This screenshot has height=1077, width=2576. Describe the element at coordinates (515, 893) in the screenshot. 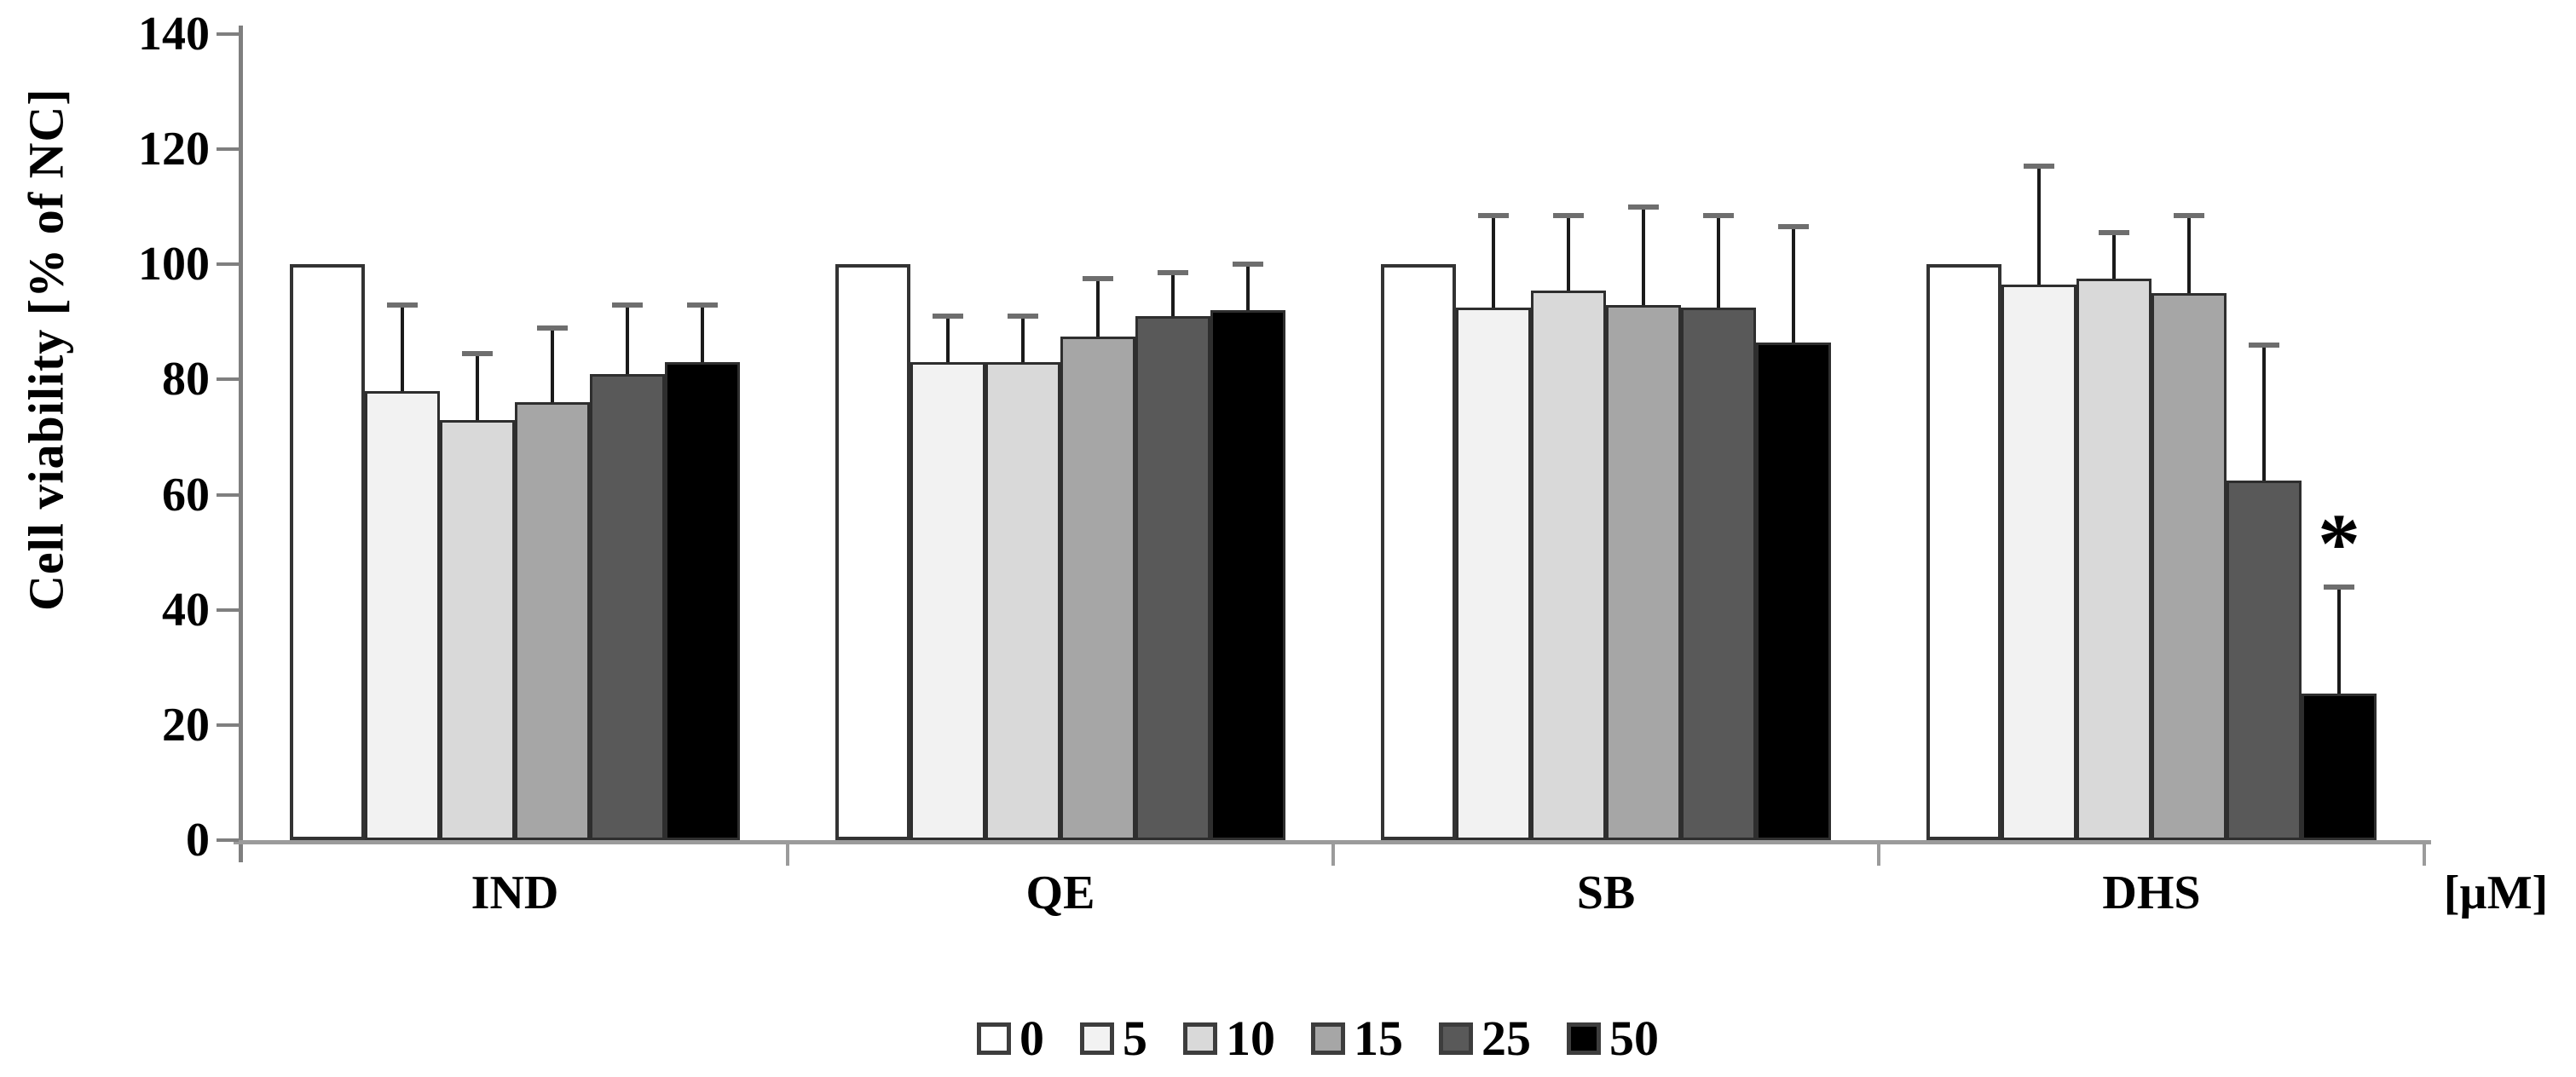

I see `group-label-IND: IND` at that location.